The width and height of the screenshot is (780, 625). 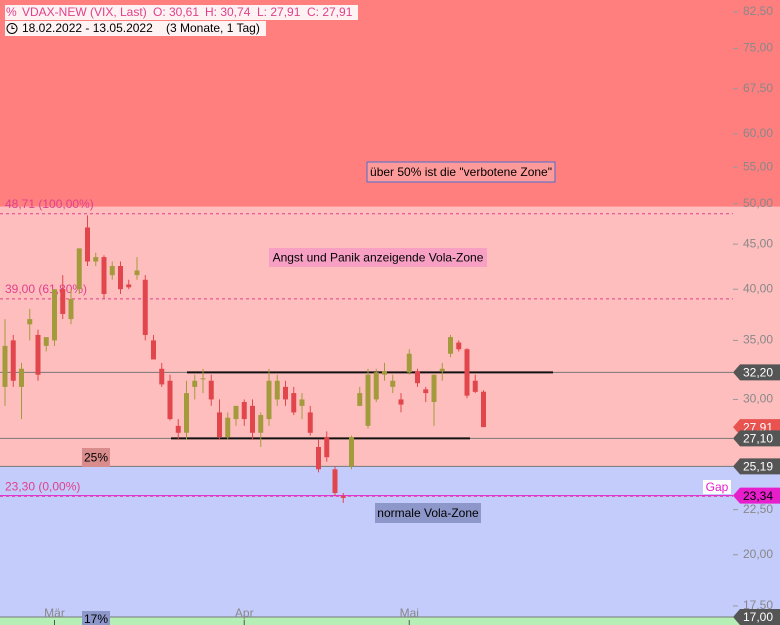 I want to click on price-label: 25,19, so click(x=758, y=467).